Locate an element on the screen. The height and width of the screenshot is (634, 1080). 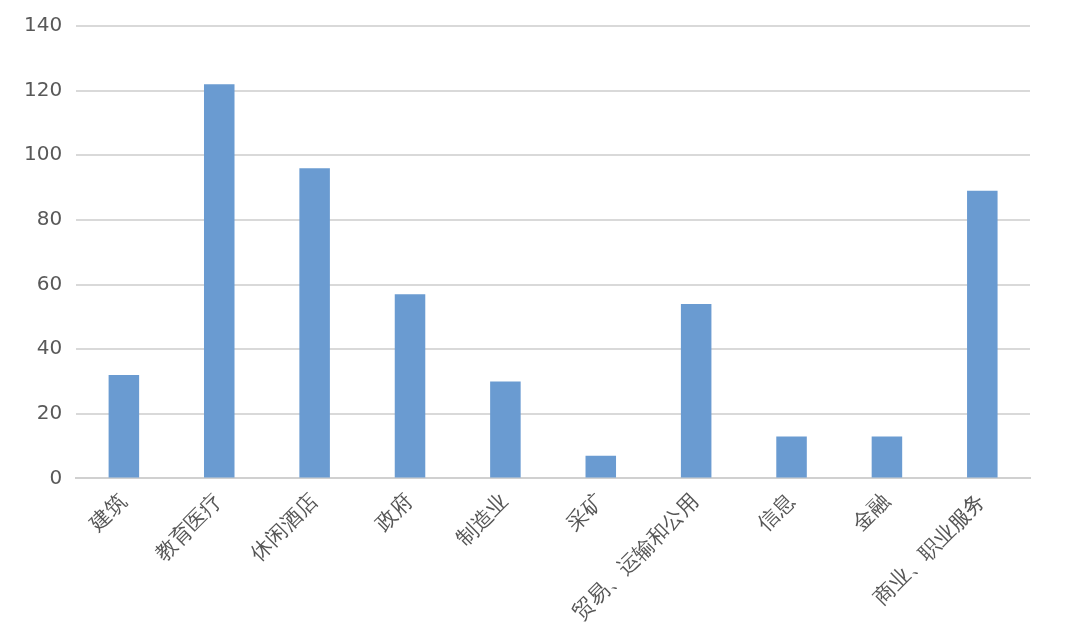
x-tick-label: 采矿 is located at coordinates (585, 512).